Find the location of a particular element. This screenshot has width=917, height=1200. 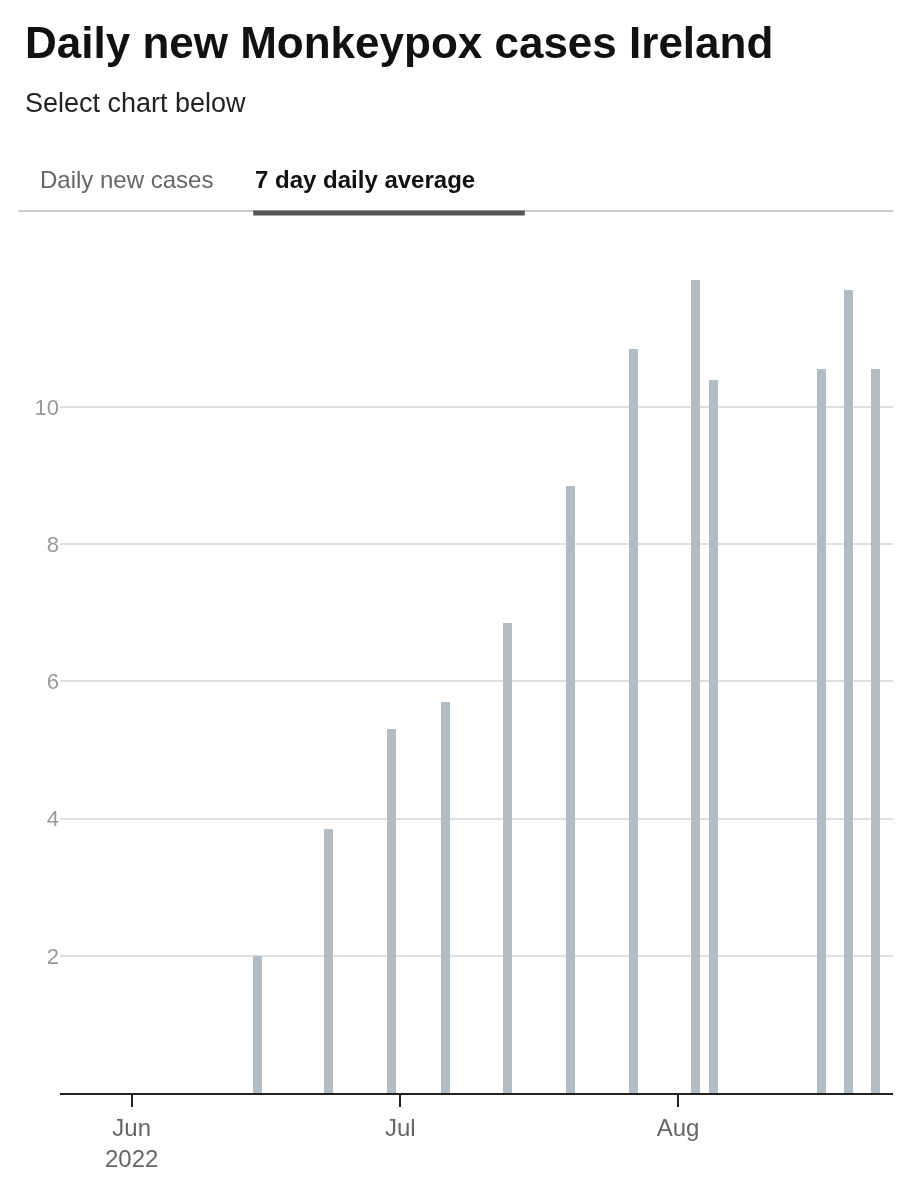

y-tick-label: 8 is located at coordinates (52, 544).